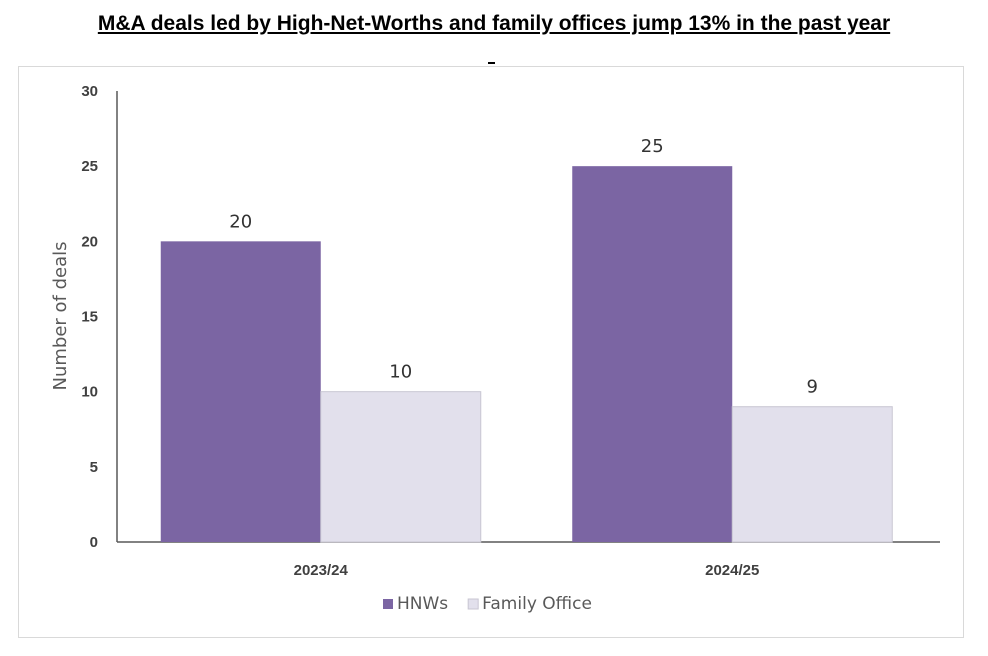 The height and width of the screenshot is (656, 988). I want to click on y-tick-label: 20, so click(89, 241).